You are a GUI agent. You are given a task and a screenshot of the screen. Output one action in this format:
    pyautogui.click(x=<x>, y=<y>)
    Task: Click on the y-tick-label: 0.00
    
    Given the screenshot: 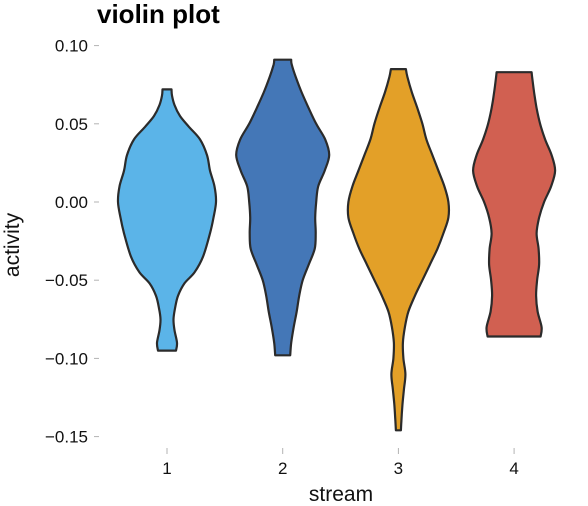 What is the action you would take?
    pyautogui.click(x=71, y=202)
    